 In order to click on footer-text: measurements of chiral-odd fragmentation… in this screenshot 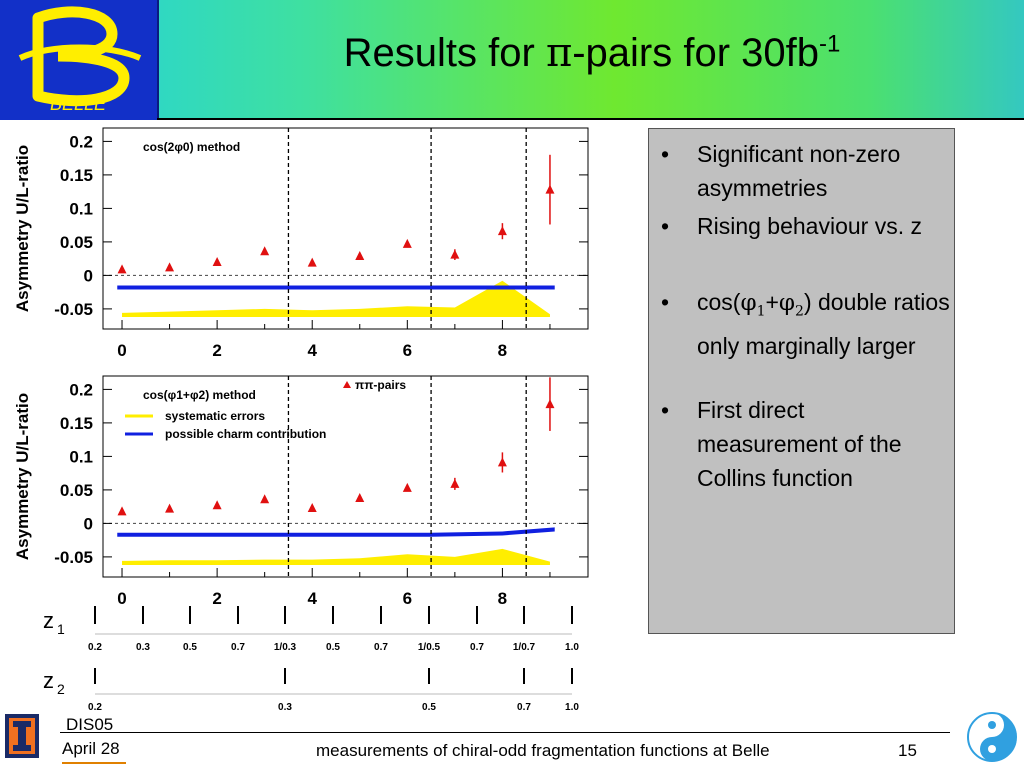, I will do `click(543, 750)`.